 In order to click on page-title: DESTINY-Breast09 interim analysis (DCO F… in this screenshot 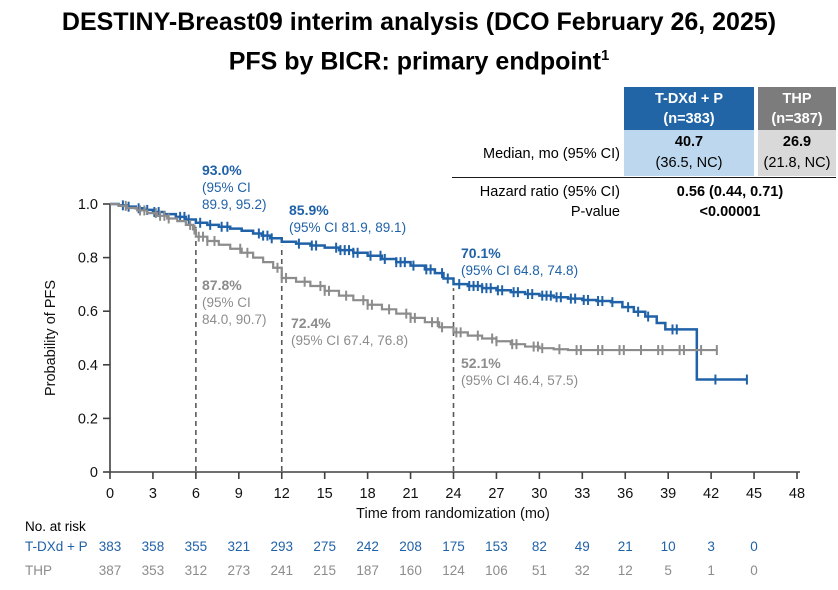, I will do `click(419, 41)`.